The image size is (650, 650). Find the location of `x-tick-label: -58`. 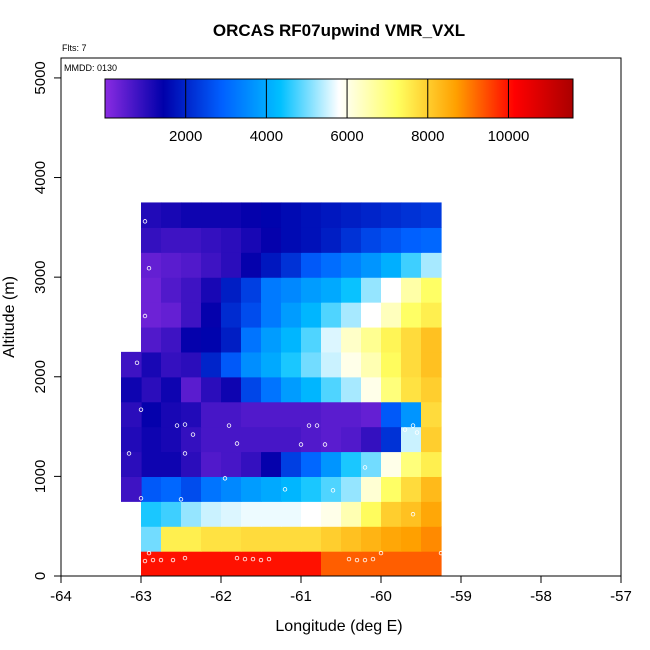

x-tick-label: -58 is located at coordinates (541, 596).